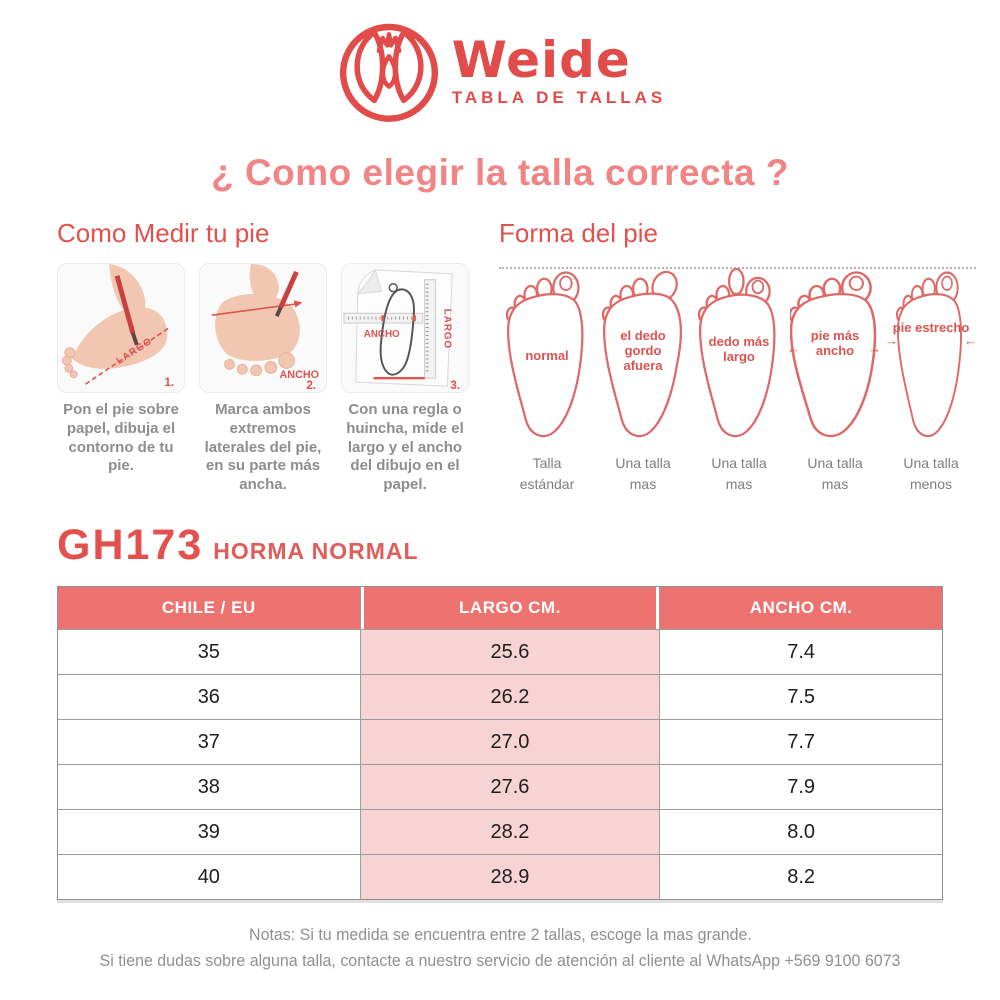  What do you see at coordinates (739, 349) in the screenshot?
I see `foot-shape-label: dedo más largo` at bounding box center [739, 349].